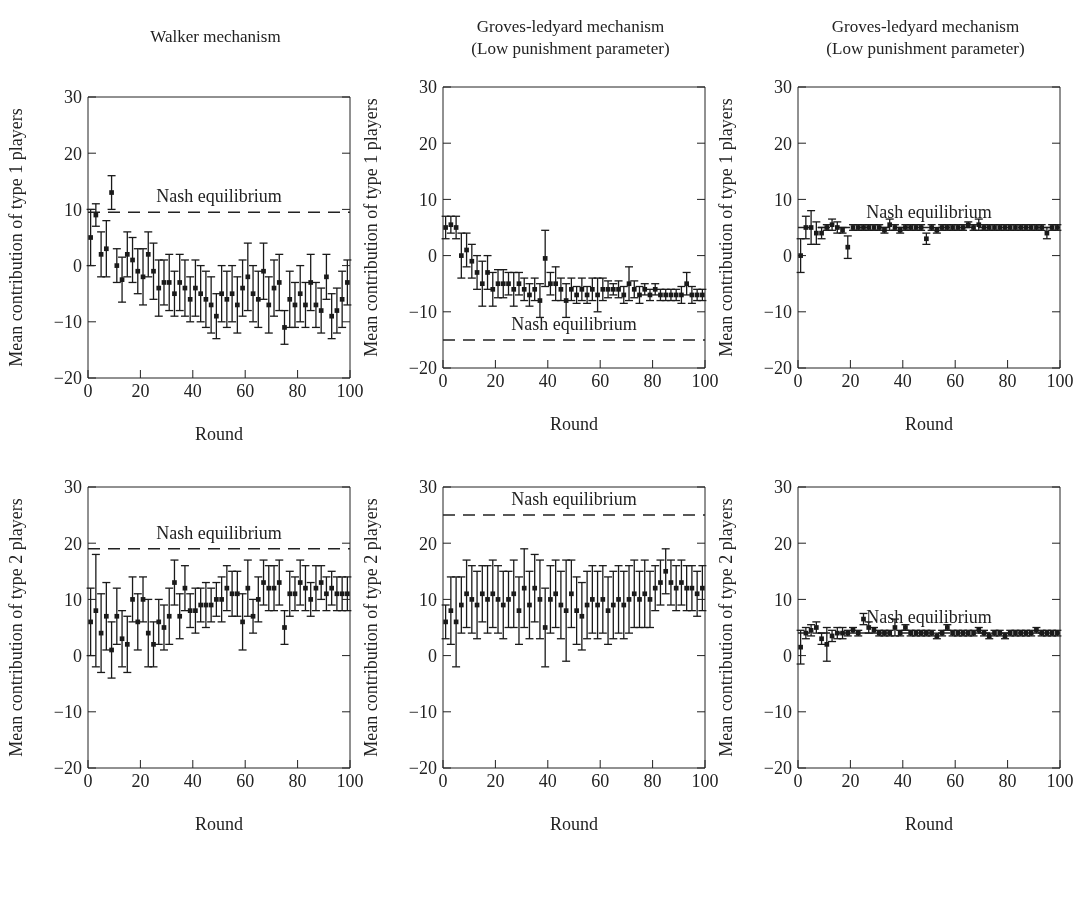  What do you see at coordinates (140, 780) in the screenshot?
I see `x-tick-label: 20` at bounding box center [140, 780].